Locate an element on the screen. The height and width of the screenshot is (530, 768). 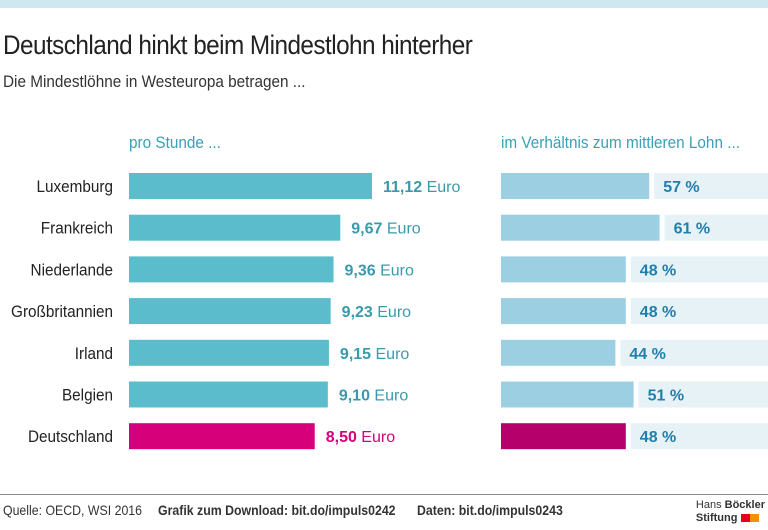
data-link: Daten: bit.do/impuls0243 is located at coordinates (490, 510).